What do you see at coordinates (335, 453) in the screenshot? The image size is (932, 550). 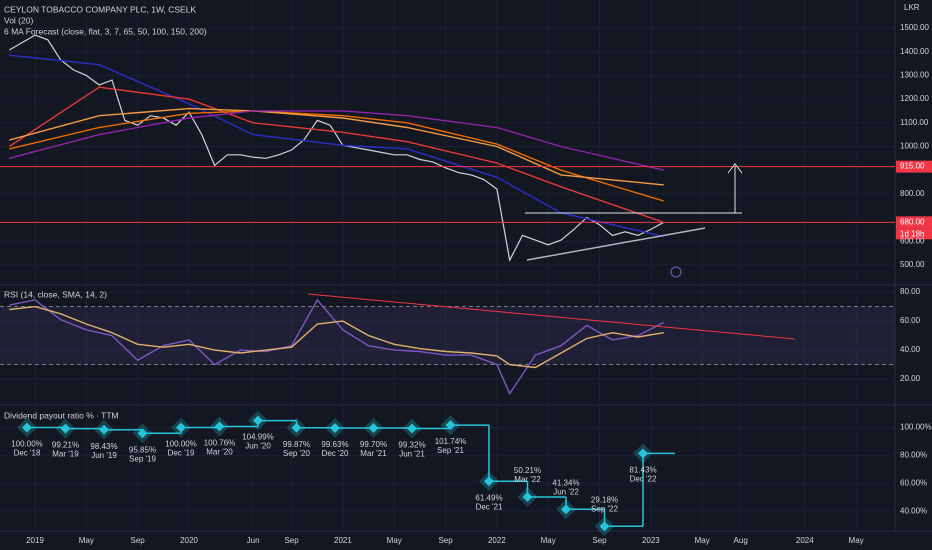 I see `category-label: Dec '20` at bounding box center [335, 453].